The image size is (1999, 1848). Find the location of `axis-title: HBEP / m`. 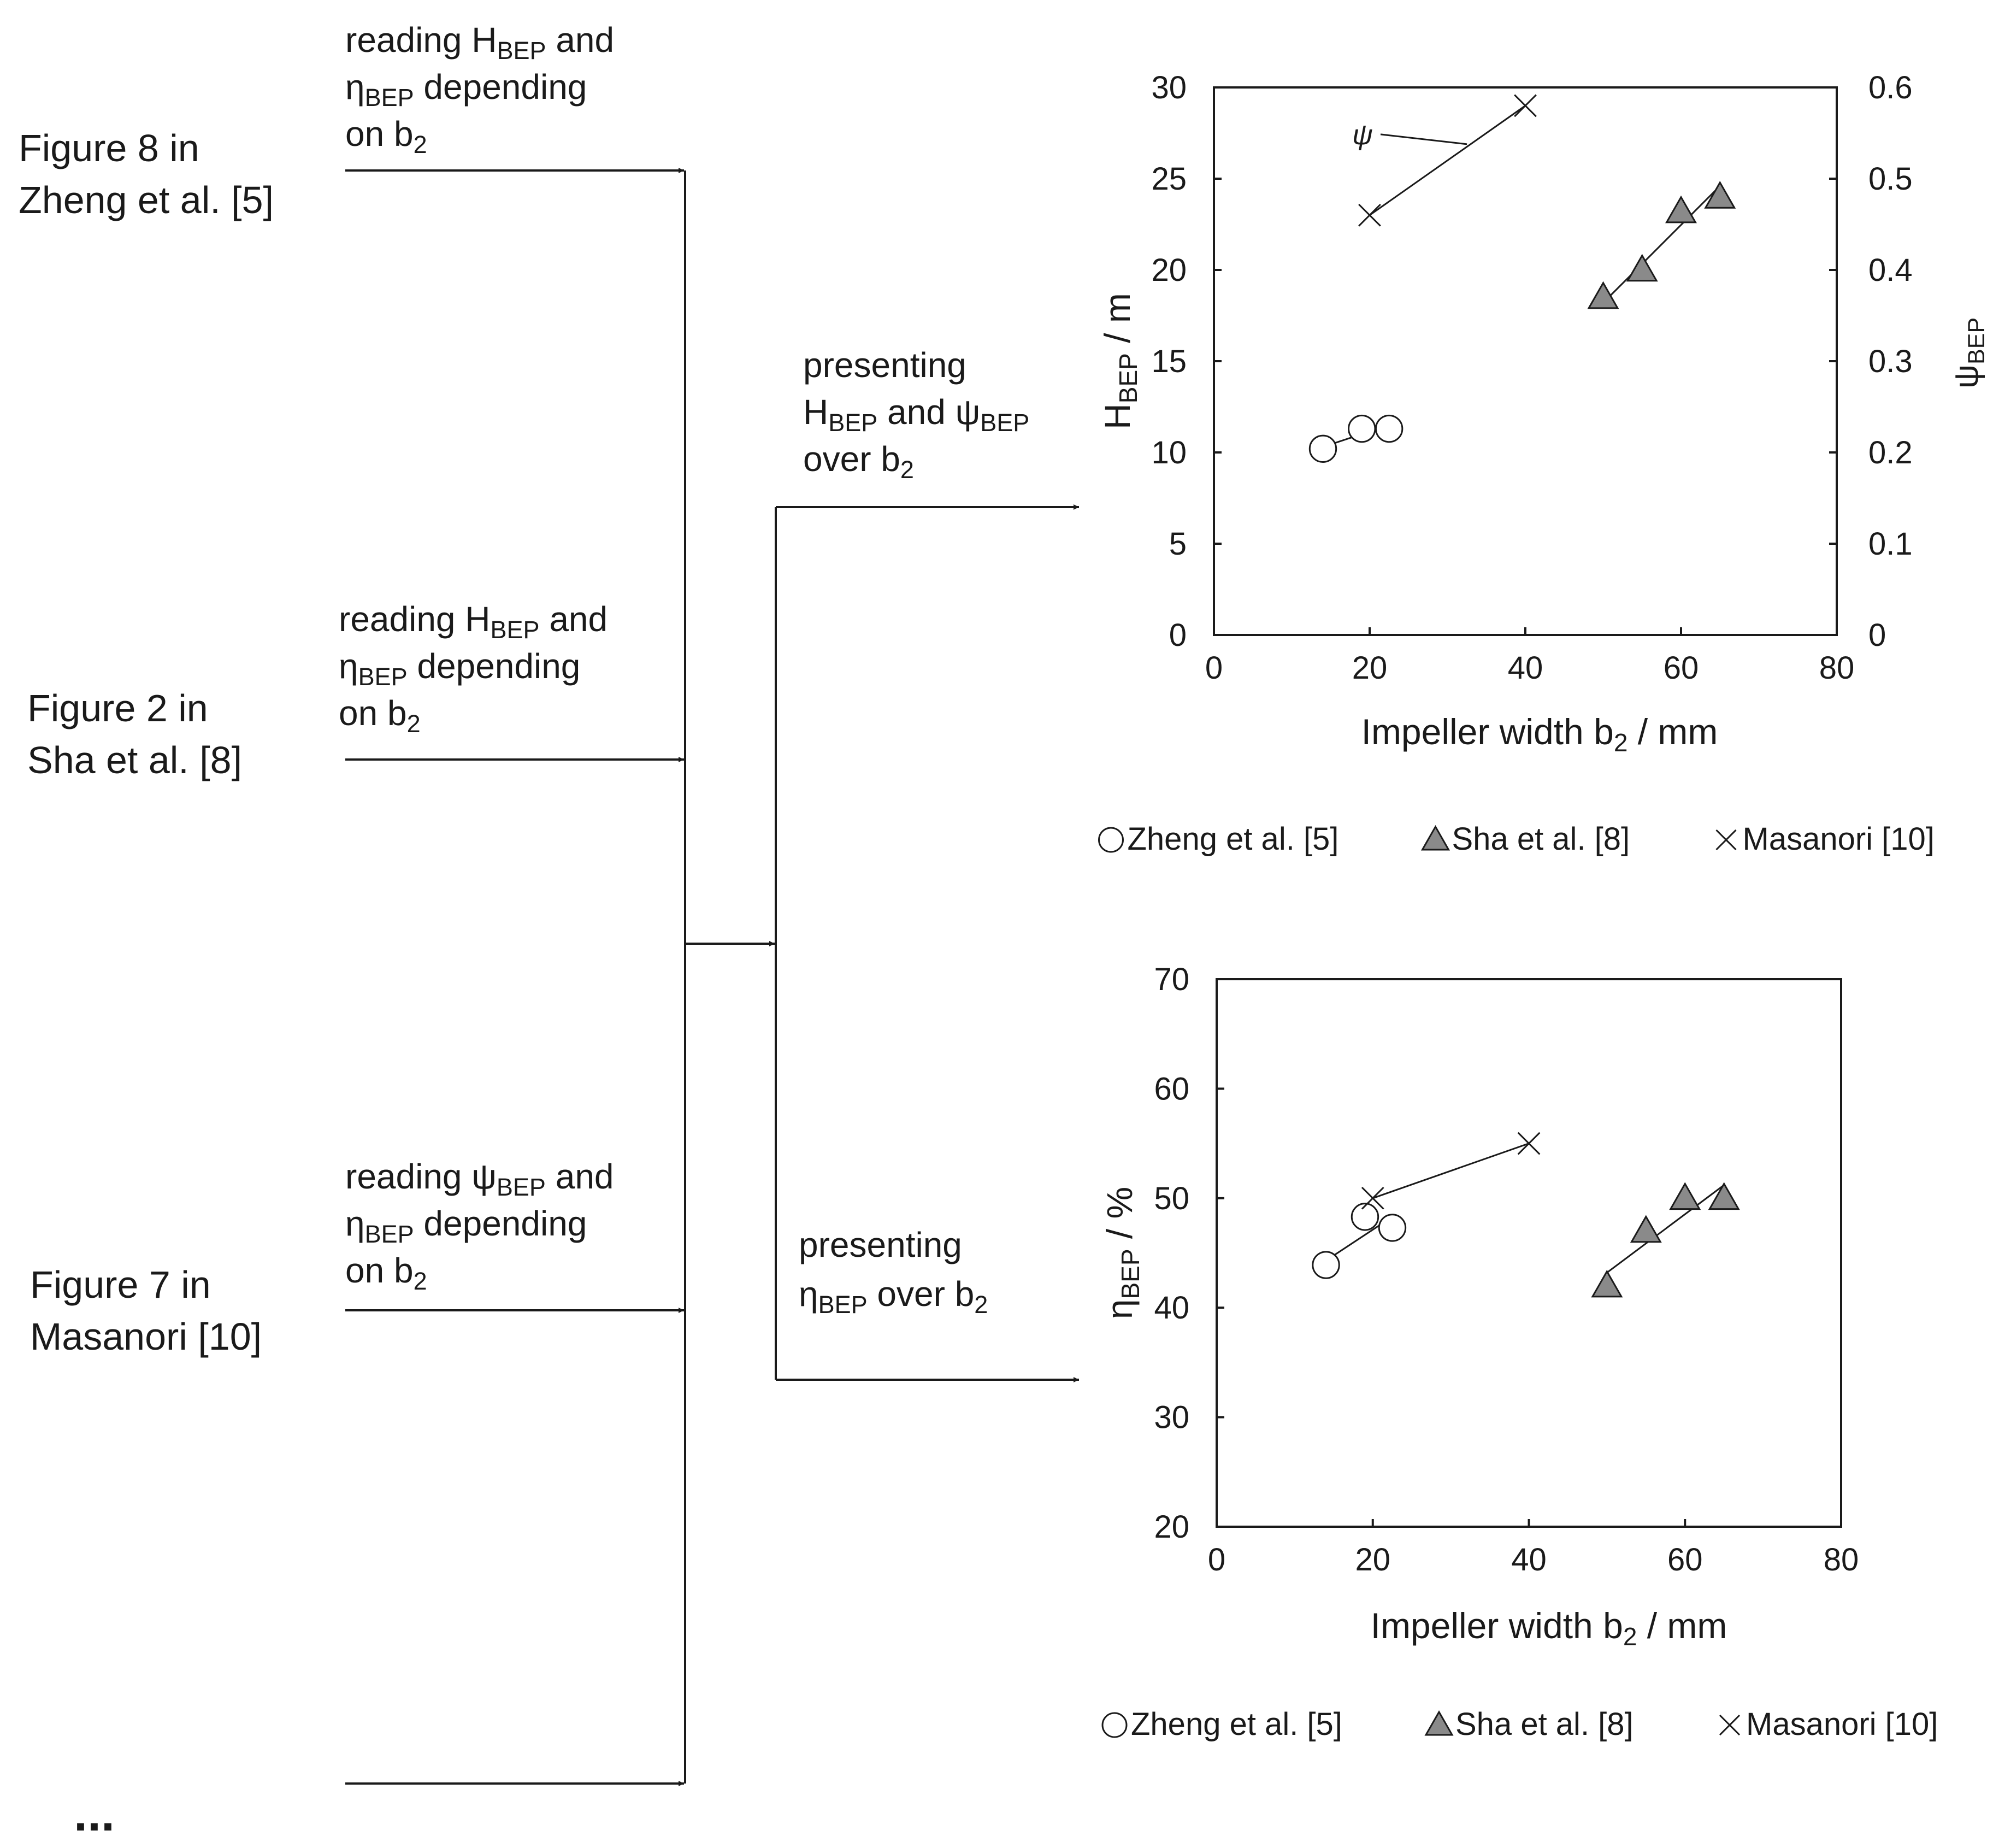

axis-title: HBEP / m is located at coordinates (1119, 361).